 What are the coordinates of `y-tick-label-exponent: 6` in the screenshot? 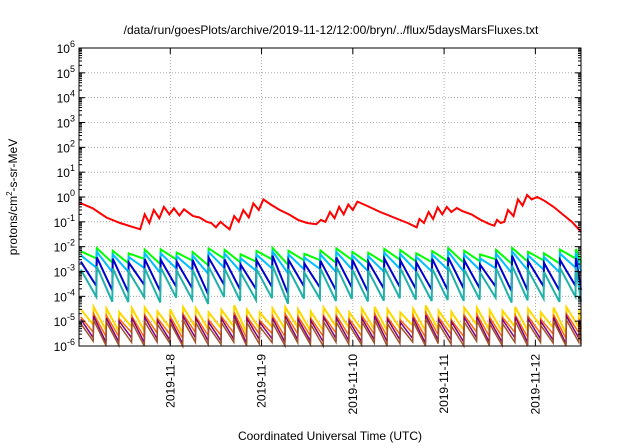 It's located at (72, 44).